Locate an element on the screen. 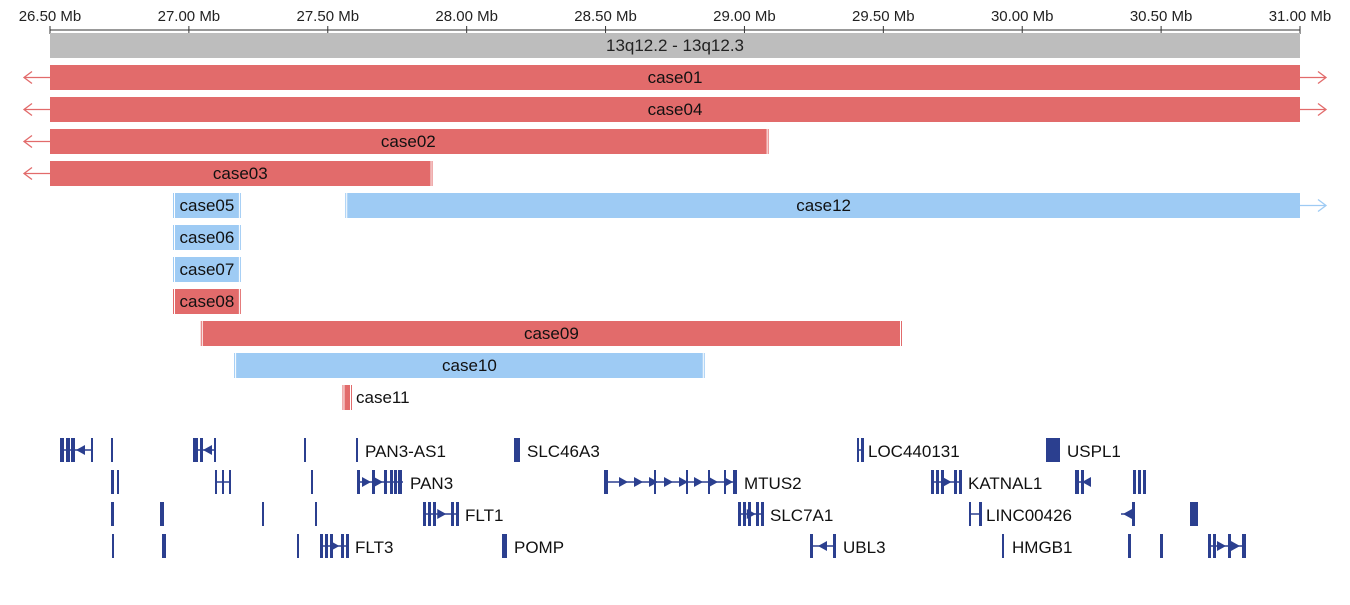 The width and height of the screenshot is (1350, 605). case-segment-case03: case03 is located at coordinates (227, 173).